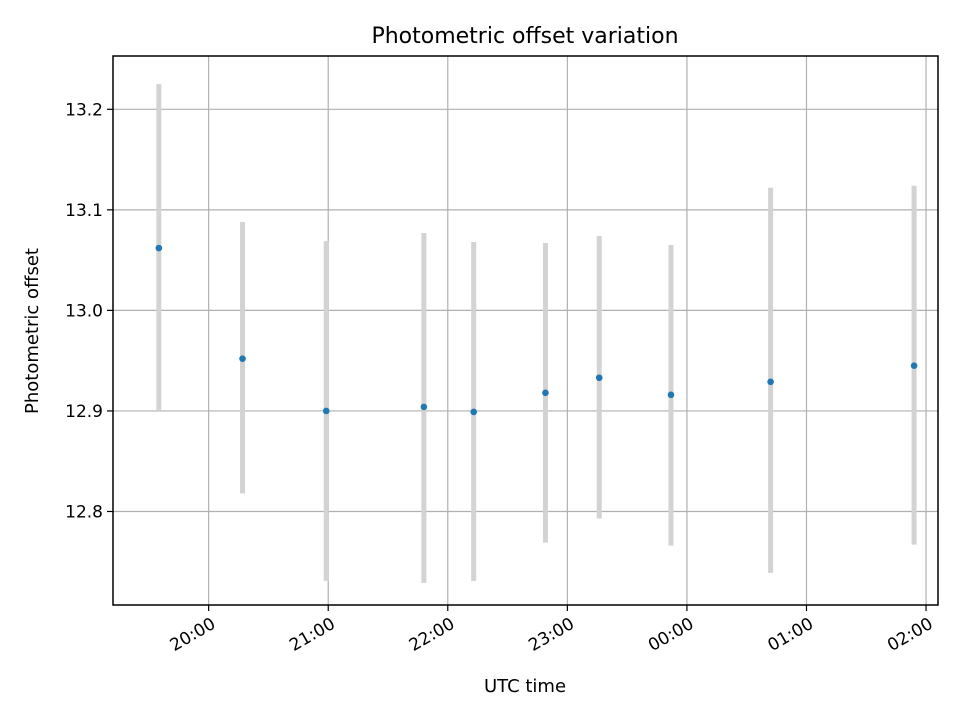 Image resolution: width=960 pixels, height=720 pixels. I want to click on x-tick-label: 20:00, so click(193, 635).